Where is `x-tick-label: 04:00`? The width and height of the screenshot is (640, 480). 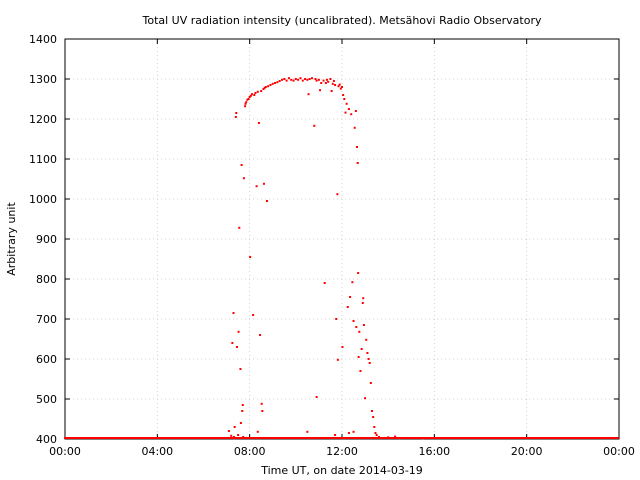
x-tick-label: 04:00 is located at coordinates (157, 451).